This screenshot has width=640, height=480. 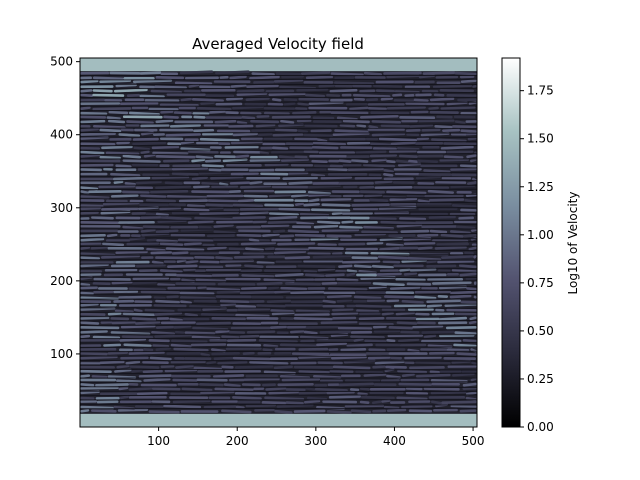 I want to click on colorbar-tick-label: 1.00, so click(x=540, y=235).